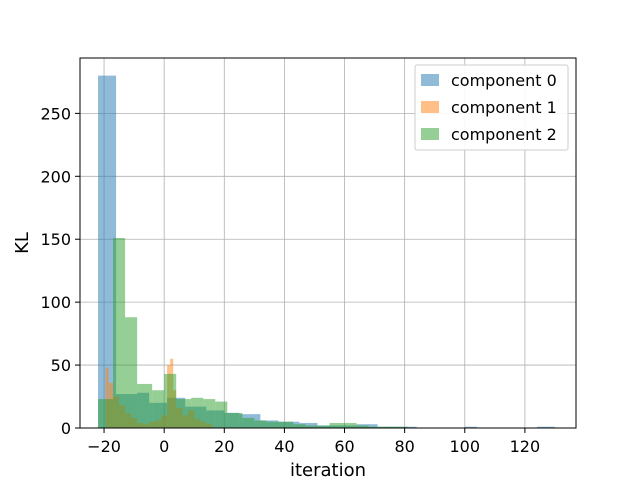  Describe the element at coordinates (504, 80) in the screenshot. I see `legend-entry-label: component 0` at that location.